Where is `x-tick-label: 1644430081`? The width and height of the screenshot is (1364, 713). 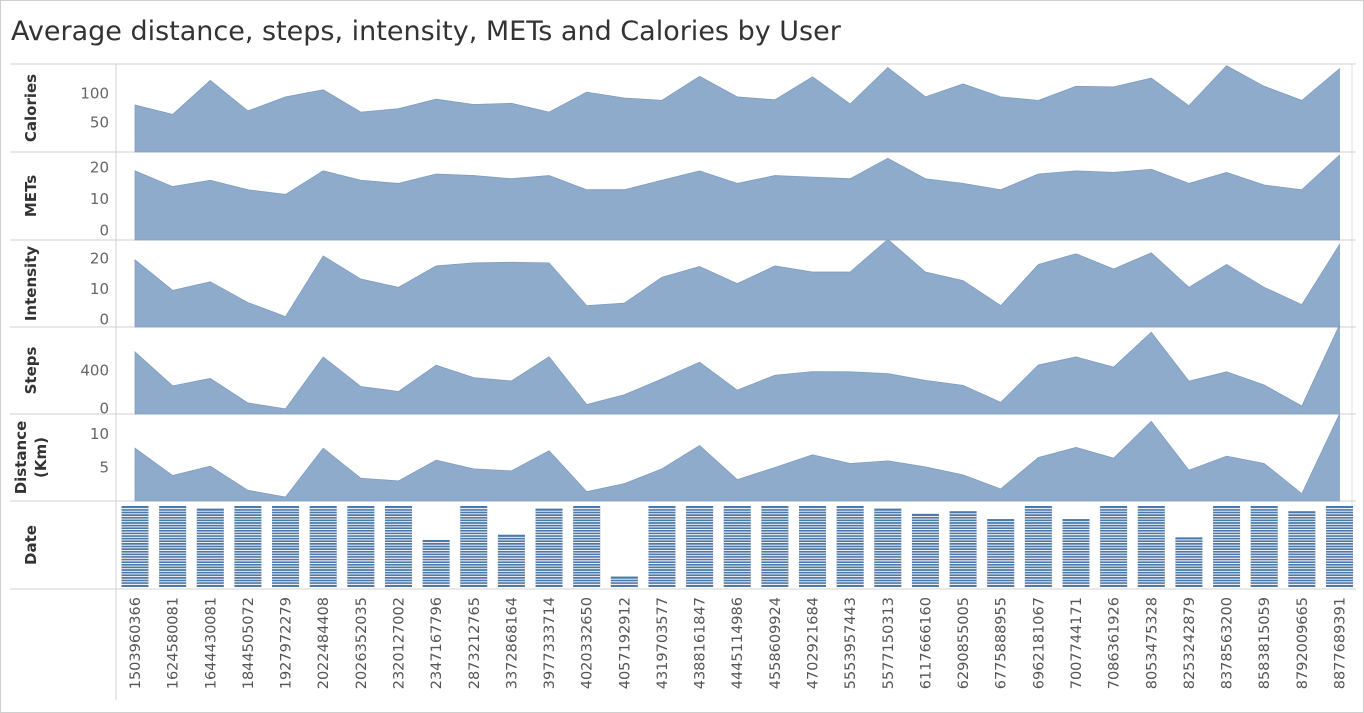
x-tick-label: 1644430081 is located at coordinates (211, 643).